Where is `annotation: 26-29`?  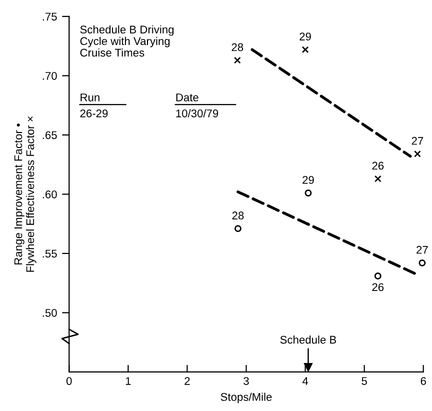
annotation: 26-29 is located at coordinates (94, 113).